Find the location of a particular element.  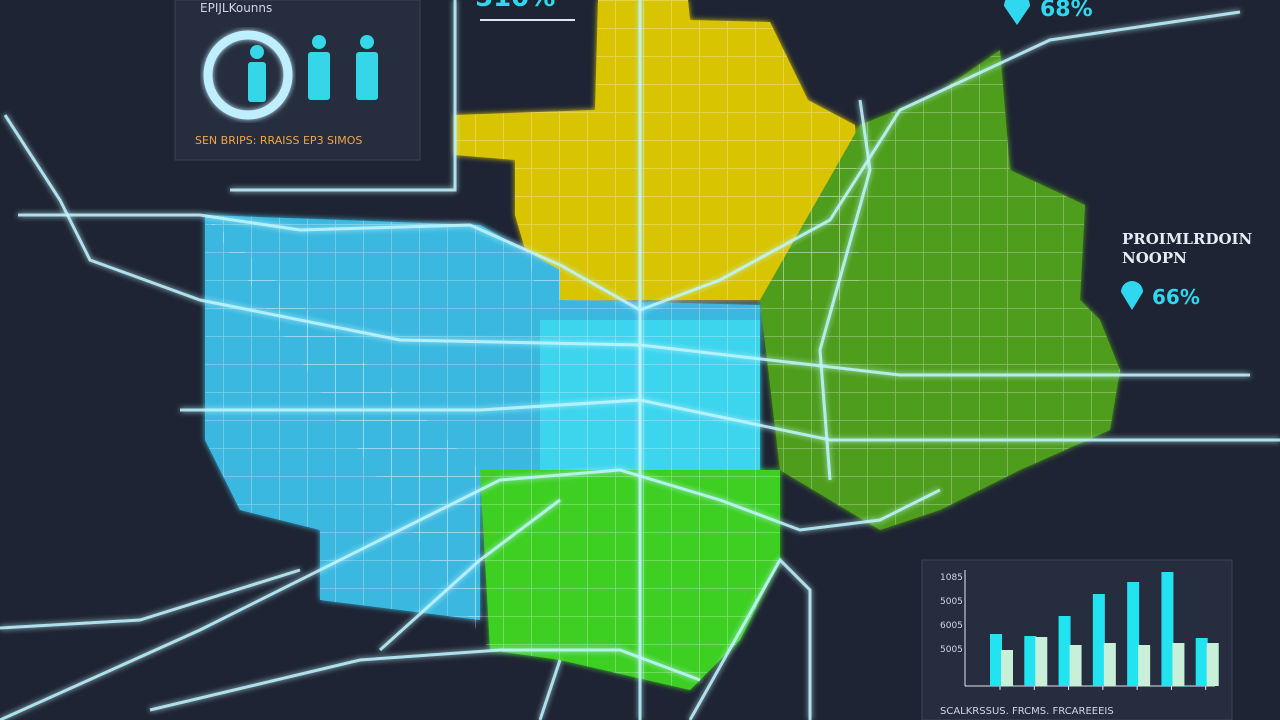

stats-panel: EPIJLKounns SEN BRIPS: RRAISS EP3 SIMOS is located at coordinates (297, 80).